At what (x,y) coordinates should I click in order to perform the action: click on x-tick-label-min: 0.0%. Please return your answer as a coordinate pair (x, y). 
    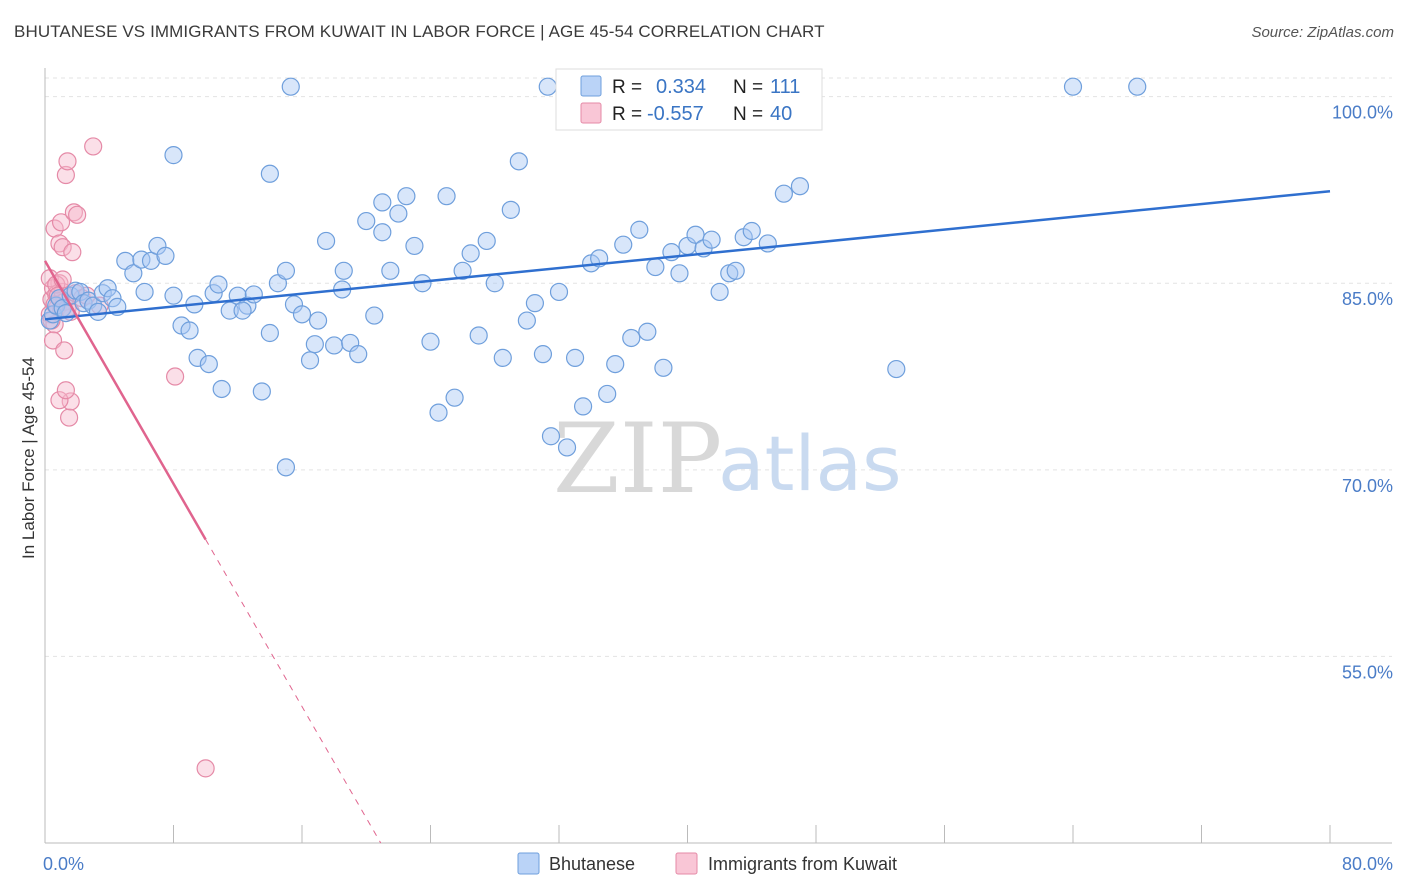
    Looking at the image, I should click on (63, 864).